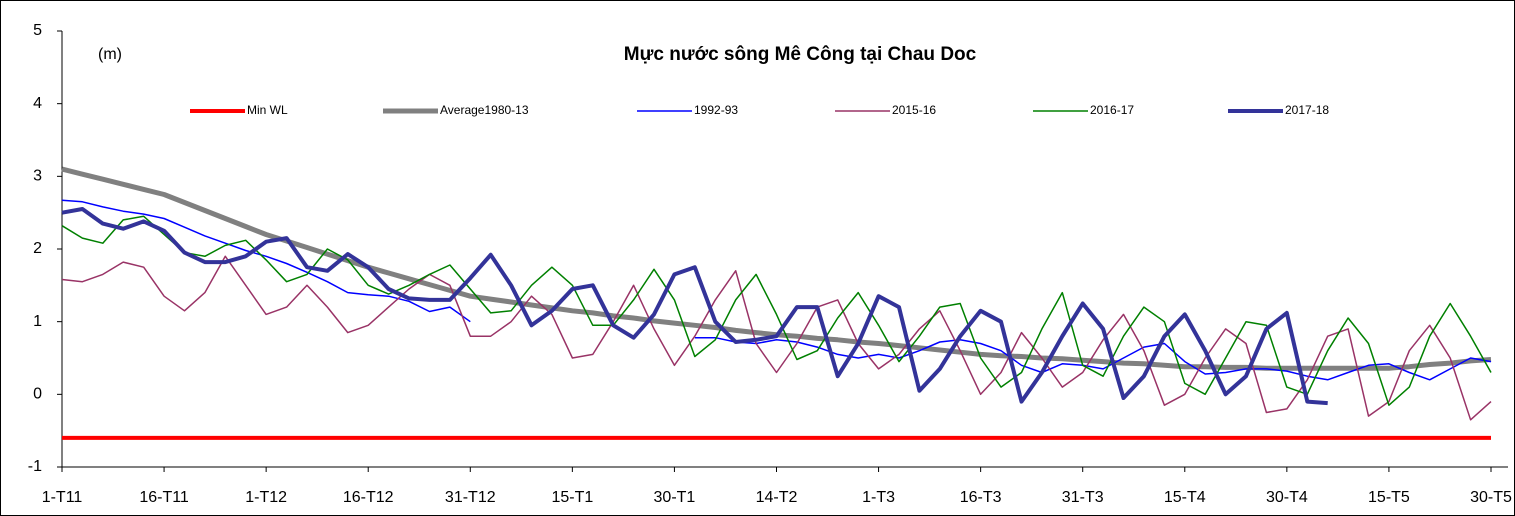 Image resolution: width=1515 pixels, height=516 pixels. What do you see at coordinates (37, 30) in the screenshot?
I see `y-tick-label: 5` at bounding box center [37, 30].